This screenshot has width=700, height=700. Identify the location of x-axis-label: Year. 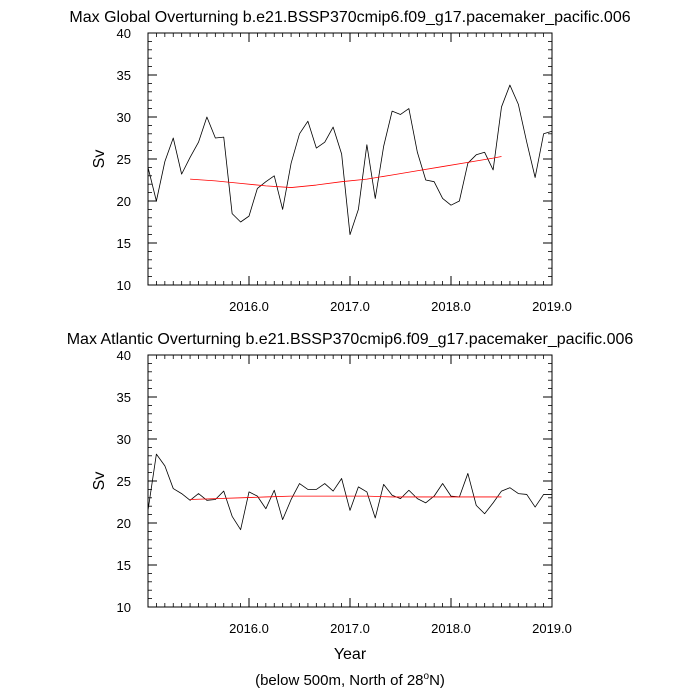
(350, 654).